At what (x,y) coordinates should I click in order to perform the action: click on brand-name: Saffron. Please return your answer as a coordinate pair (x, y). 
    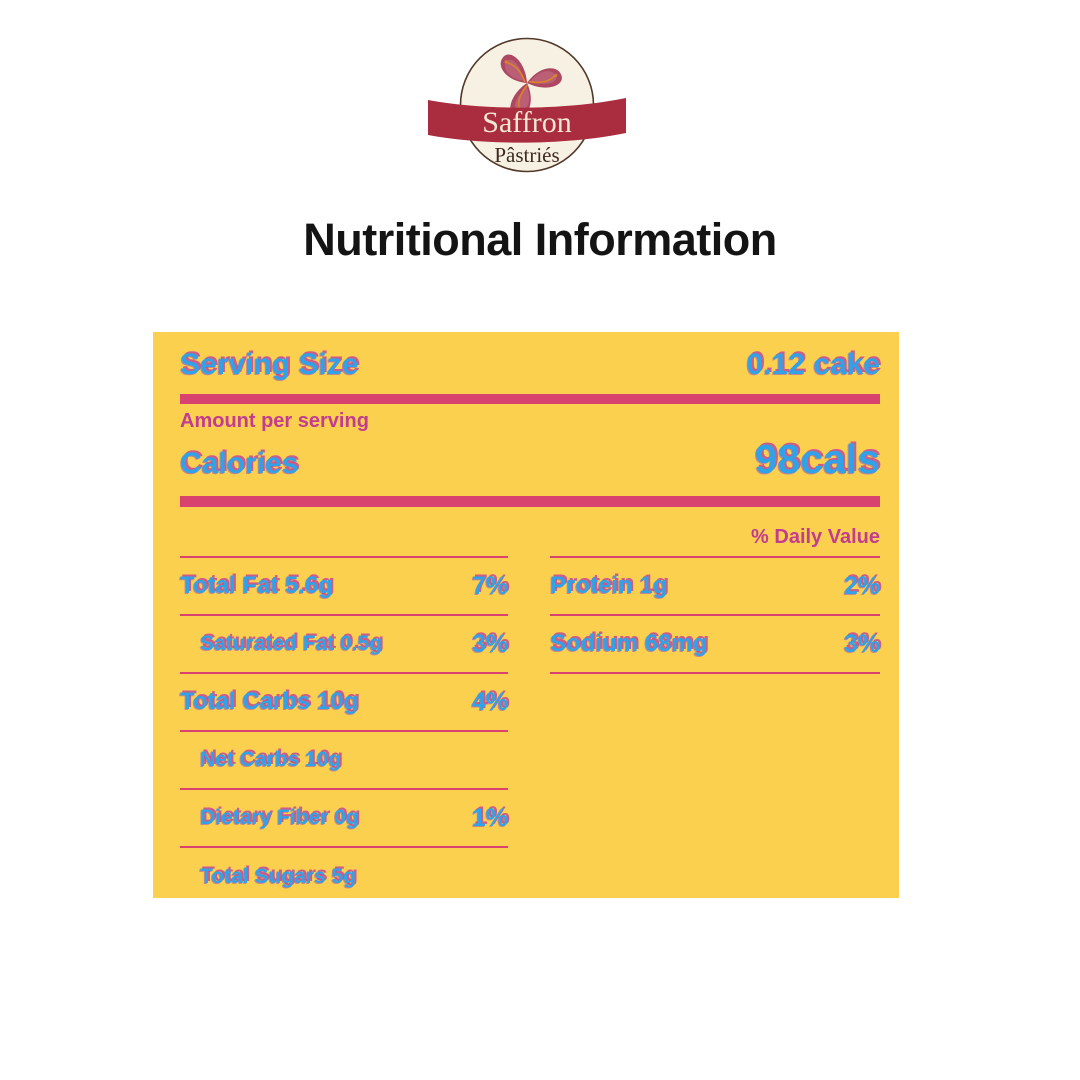
    Looking at the image, I should click on (526, 122).